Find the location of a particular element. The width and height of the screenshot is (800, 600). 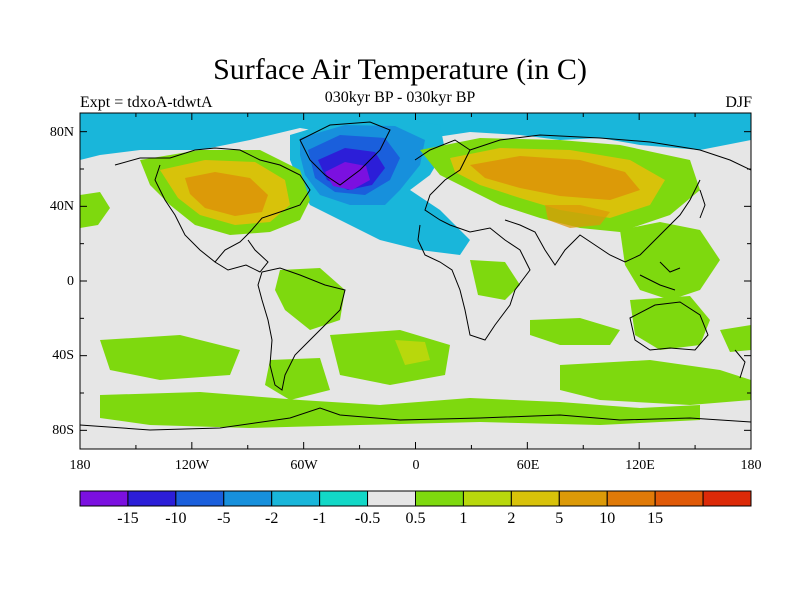

greenland-coast is located at coordinates (345, 153).